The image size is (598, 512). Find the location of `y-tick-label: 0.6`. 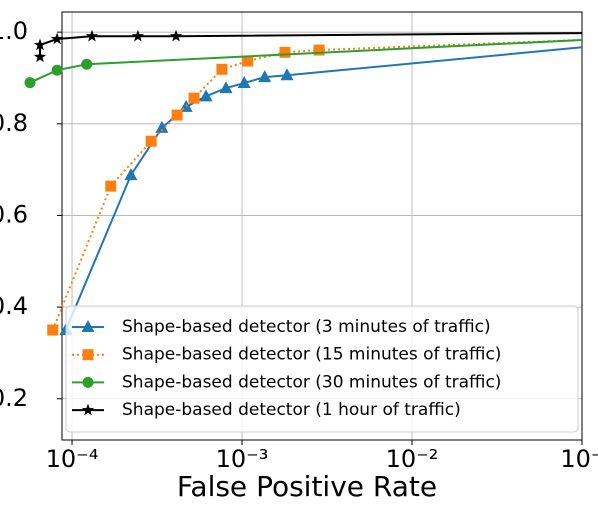

y-tick-label: 0.6 is located at coordinates (14, 214).